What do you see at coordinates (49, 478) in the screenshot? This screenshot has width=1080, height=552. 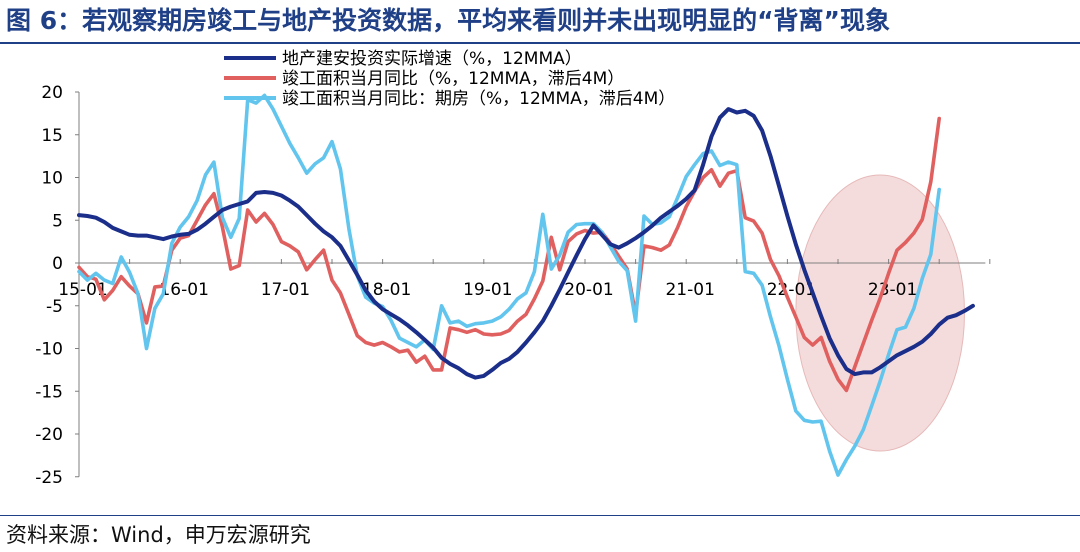 I see `y-tick-label: -25` at bounding box center [49, 478].